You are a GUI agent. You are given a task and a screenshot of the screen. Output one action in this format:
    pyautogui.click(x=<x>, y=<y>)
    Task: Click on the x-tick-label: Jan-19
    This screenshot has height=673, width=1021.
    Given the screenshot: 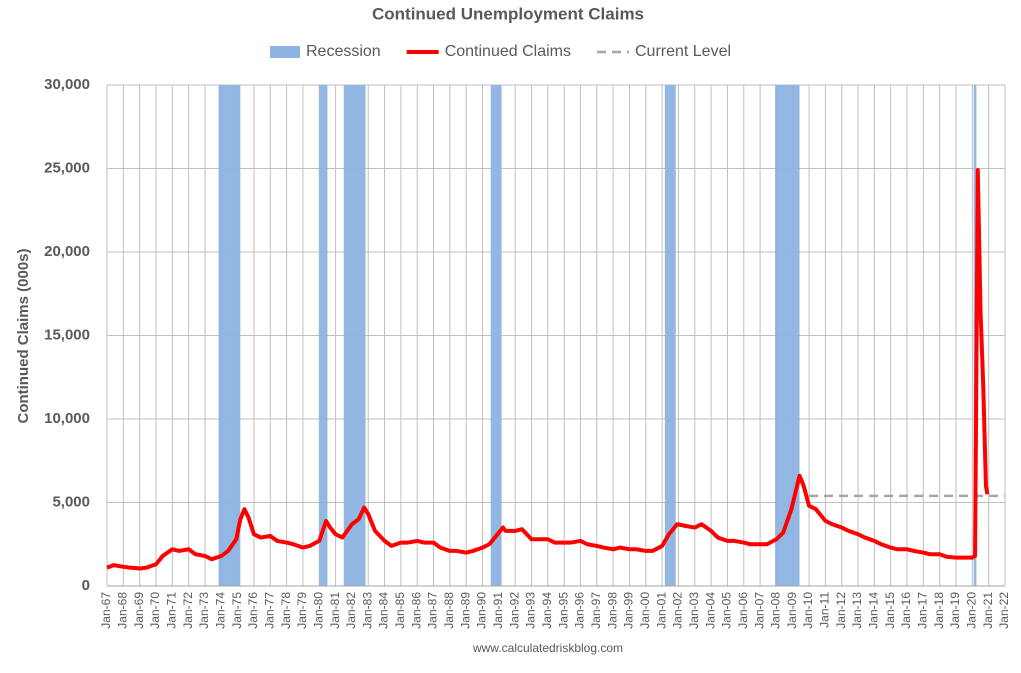 What is the action you would take?
    pyautogui.click(x=955, y=610)
    